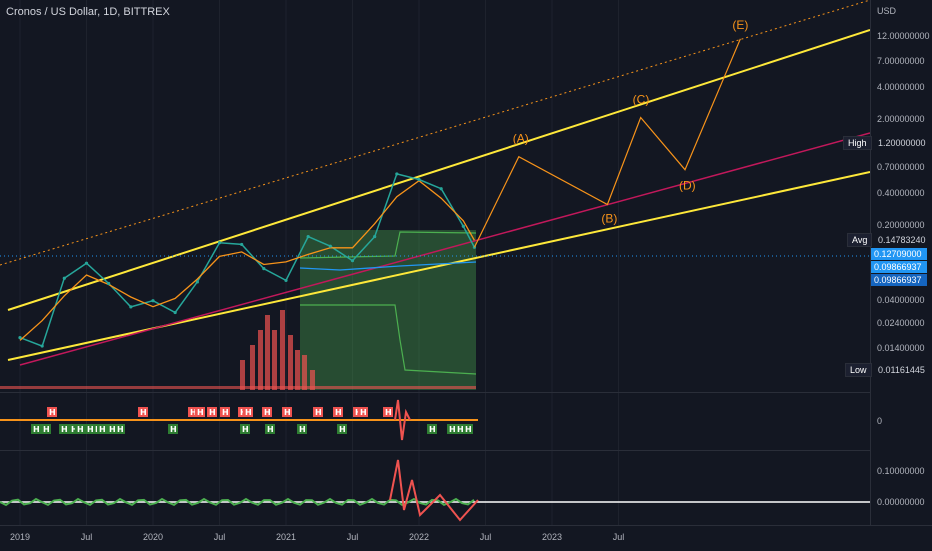 This screenshot has height=551, width=932. Describe the element at coordinates (901, 323) in the screenshot. I see `price-tick: 0.02400000` at that location.